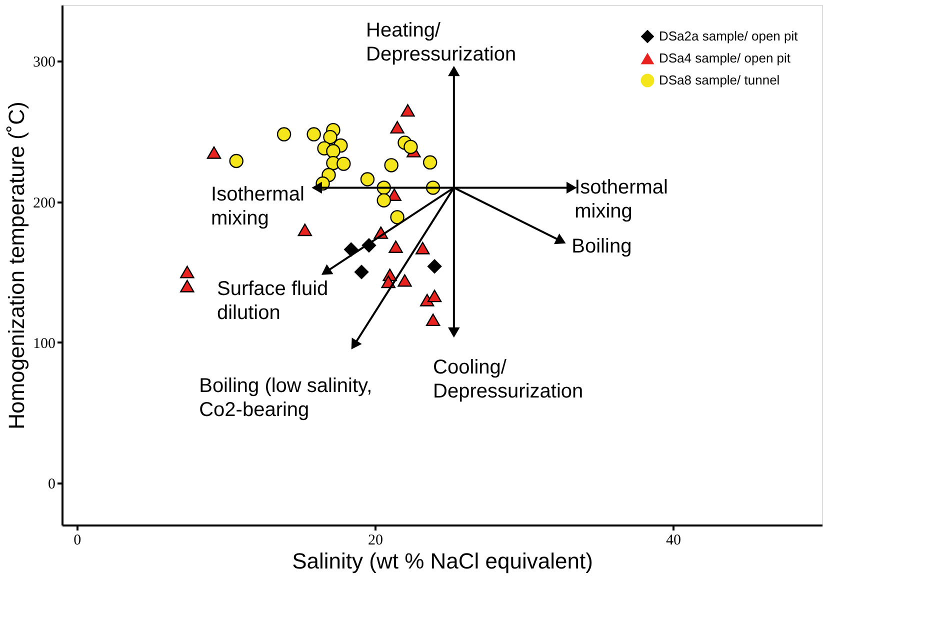  What do you see at coordinates (44, 344) in the screenshot?
I see `y-tick-label: 100` at bounding box center [44, 344].